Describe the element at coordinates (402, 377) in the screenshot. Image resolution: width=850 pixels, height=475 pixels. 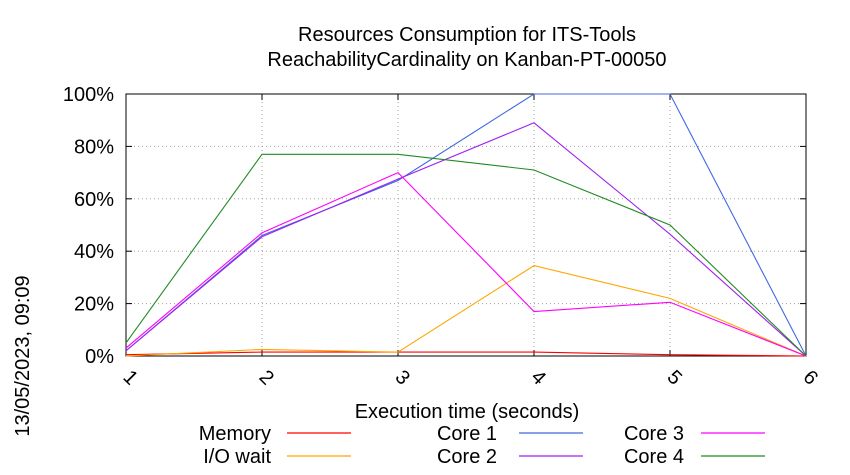
I see `x-tick-label: 3` at that location.